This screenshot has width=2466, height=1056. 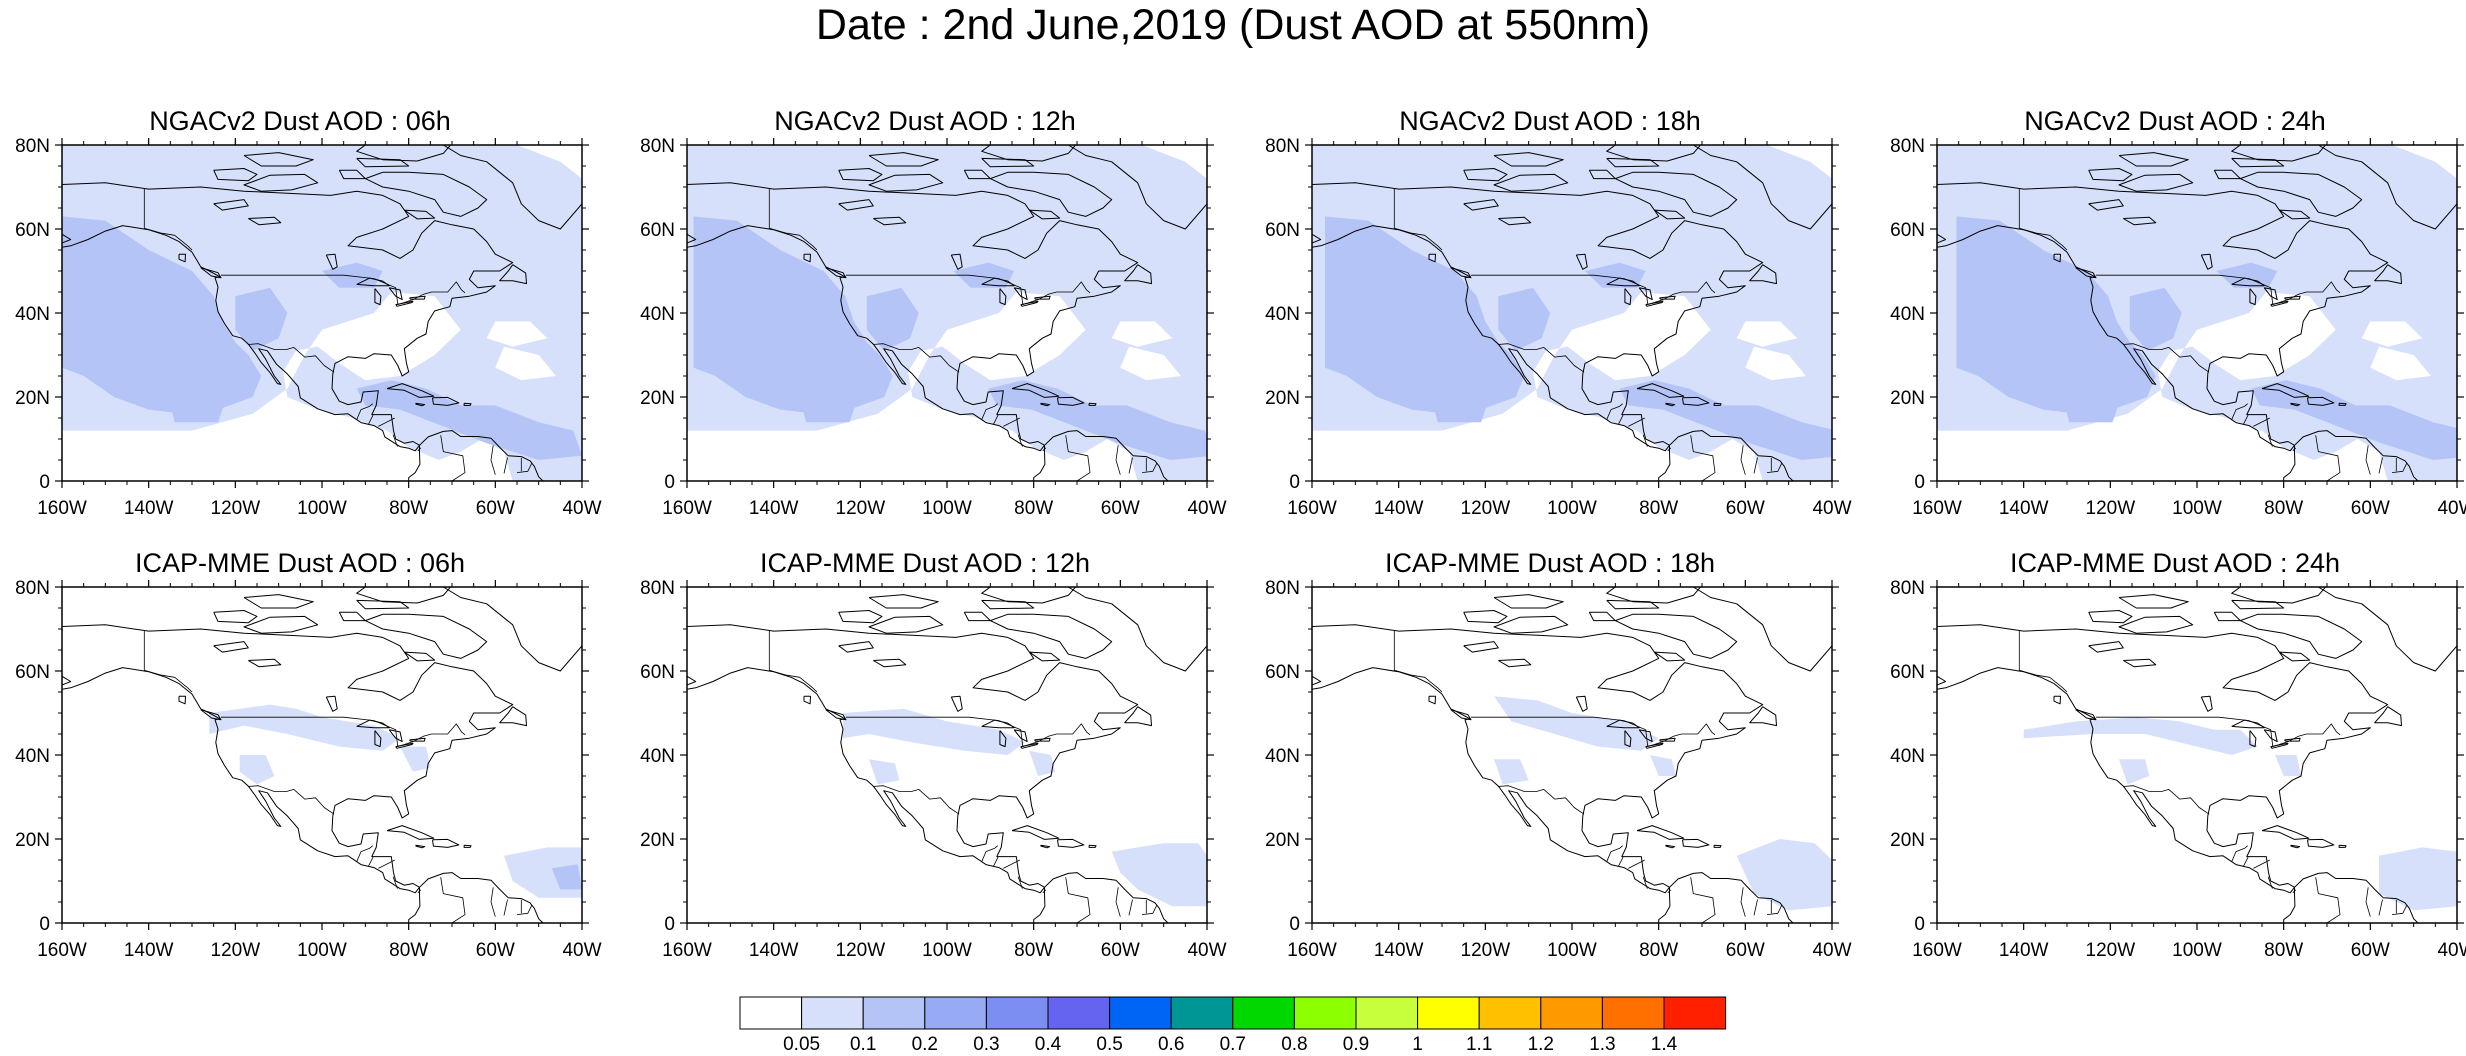 I want to click on lon-label: 140W, so click(x=1399, y=950).